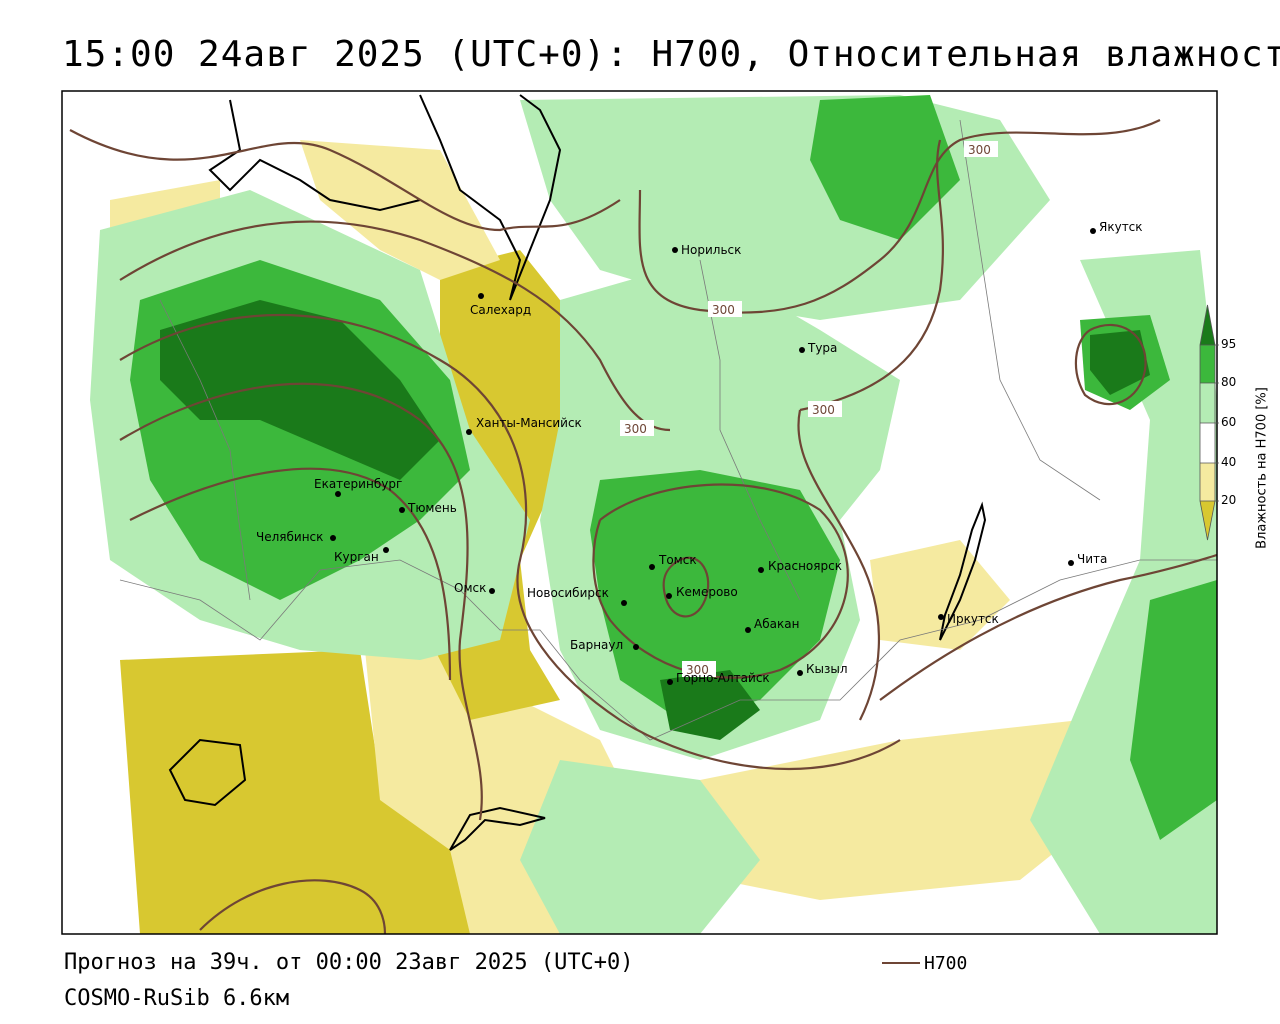 The width and height of the screenshot is (1280, 1024). Describe the element at coordinates (207, 772) in the screenshot. I see `aral-outline` at that location.